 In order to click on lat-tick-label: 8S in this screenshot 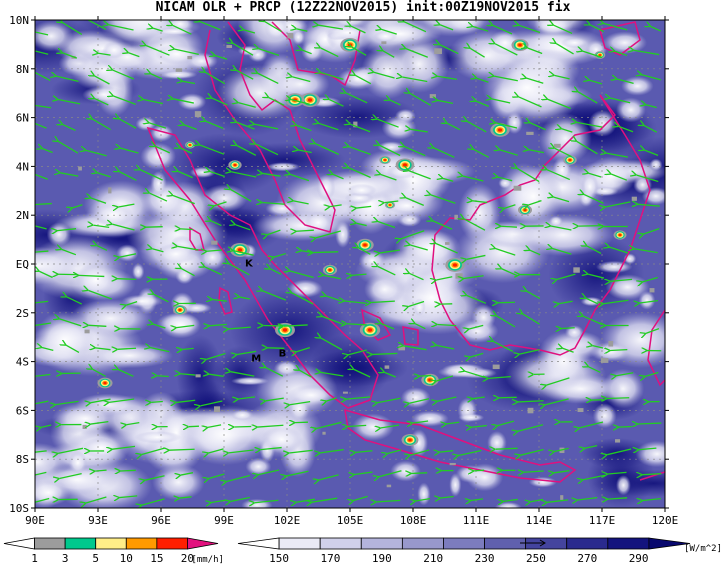, I will do `click(22, 459)`.